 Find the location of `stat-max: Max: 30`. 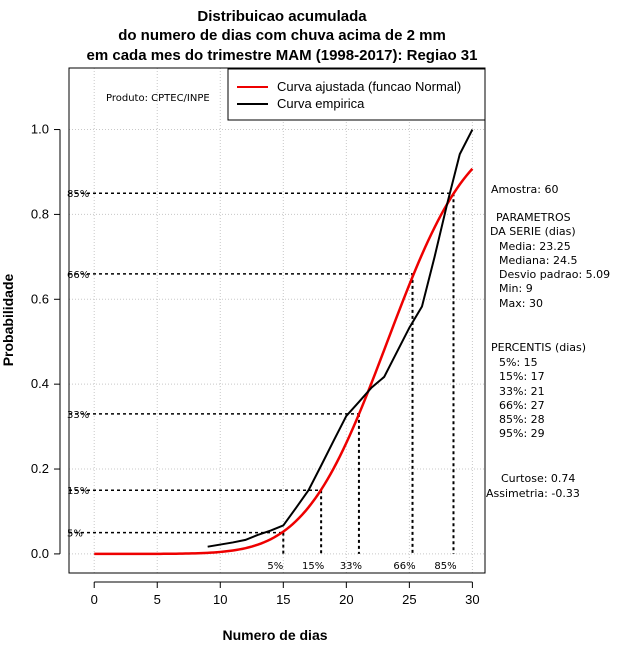

stat-max: Max: 30 is located at coordinates (521, 303).